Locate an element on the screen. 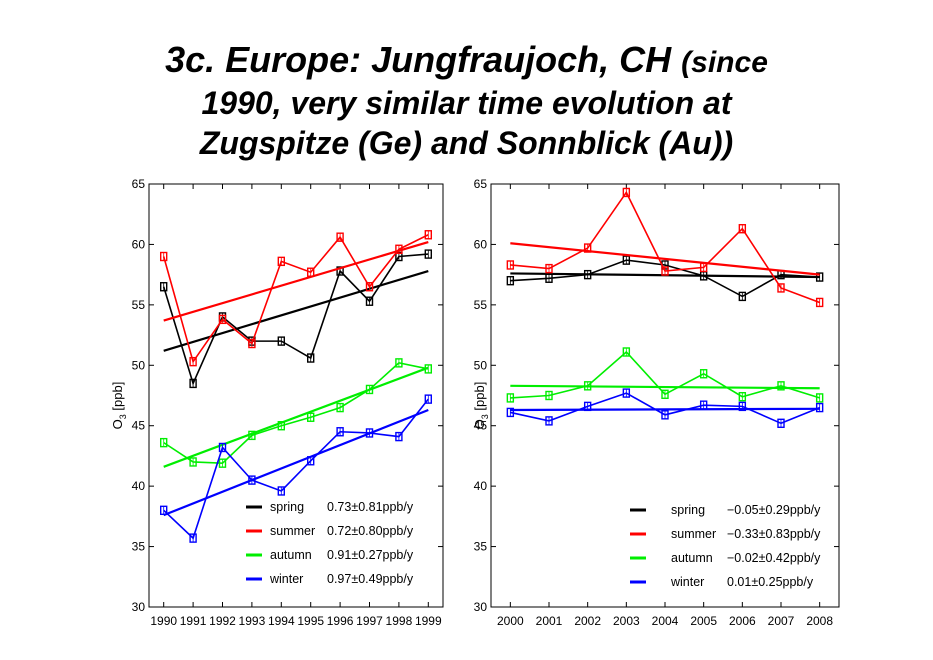 The image size is (933, 660). title-line-1: 3c. Europe: Jungfraujoch, CH (since is located at coordinates (466, 61).